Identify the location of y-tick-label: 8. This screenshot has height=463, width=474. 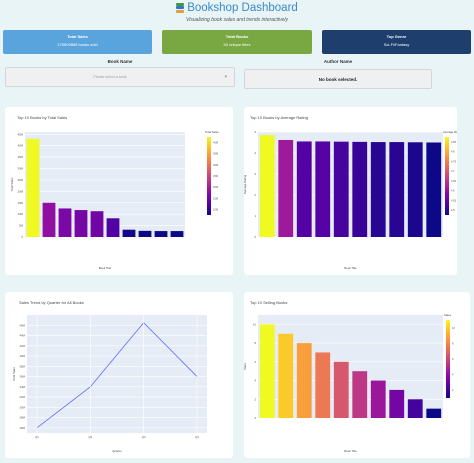
(255, 343).